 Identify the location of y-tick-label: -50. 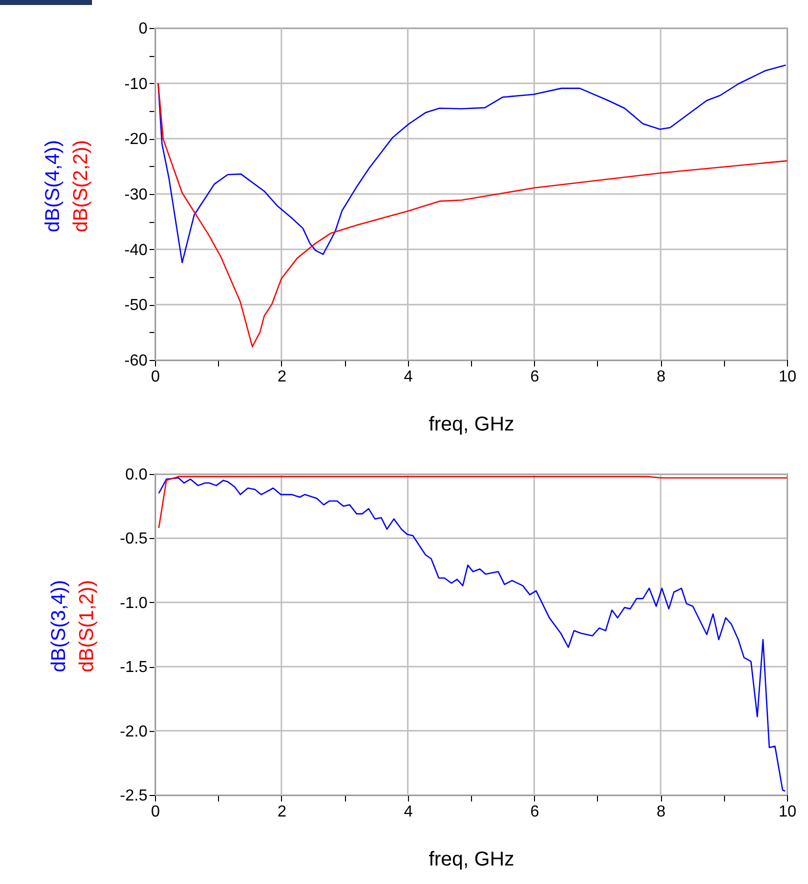
(136, 305).